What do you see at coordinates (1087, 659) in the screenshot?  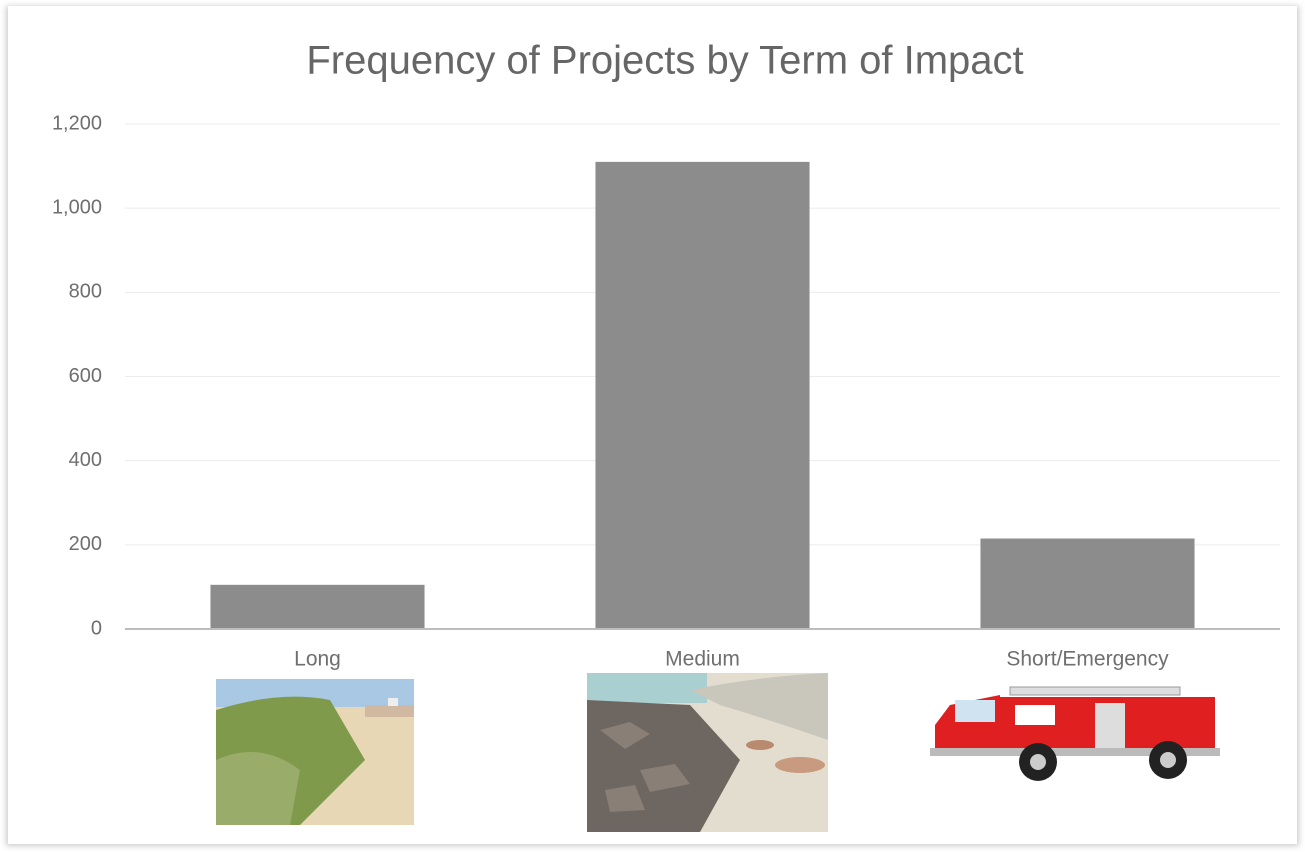 I see `x-tick-label: Short/Emergency` at bounding box center [1087, 659].